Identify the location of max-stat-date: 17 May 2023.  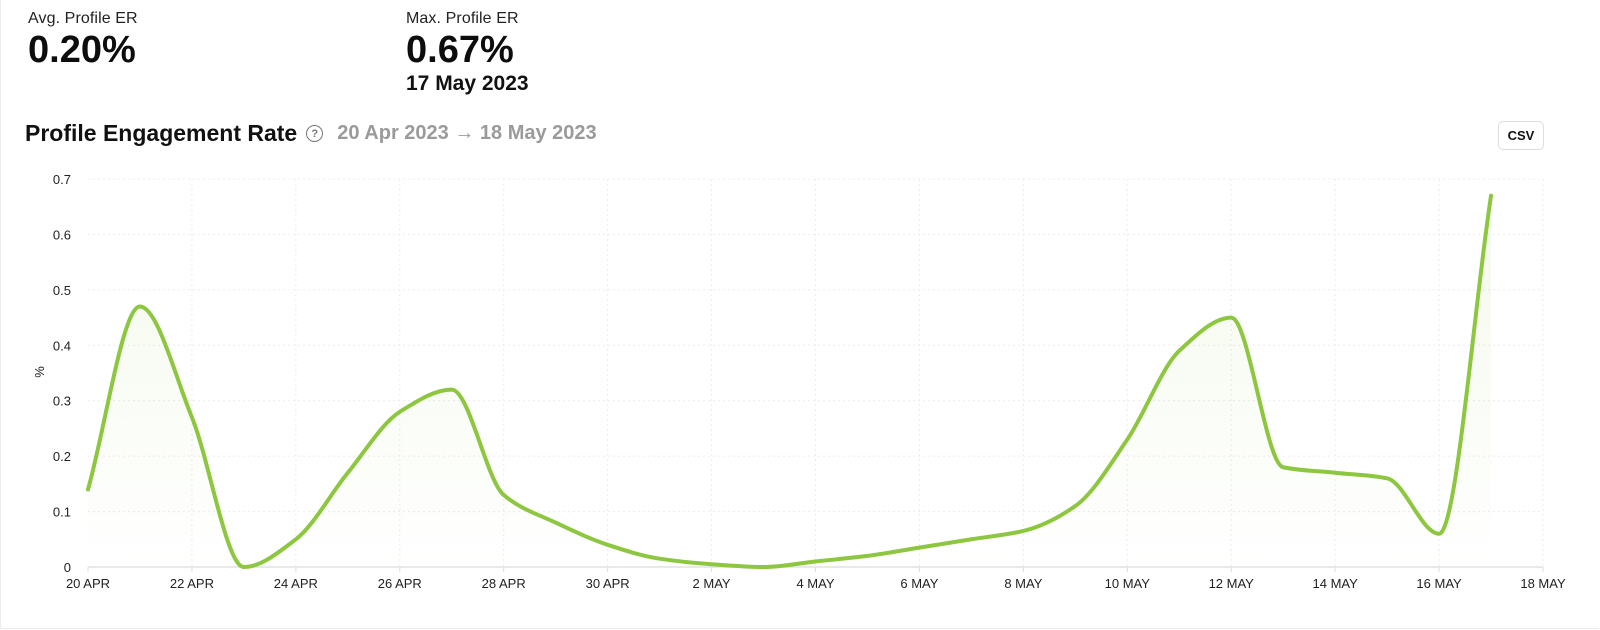
(467, 83).